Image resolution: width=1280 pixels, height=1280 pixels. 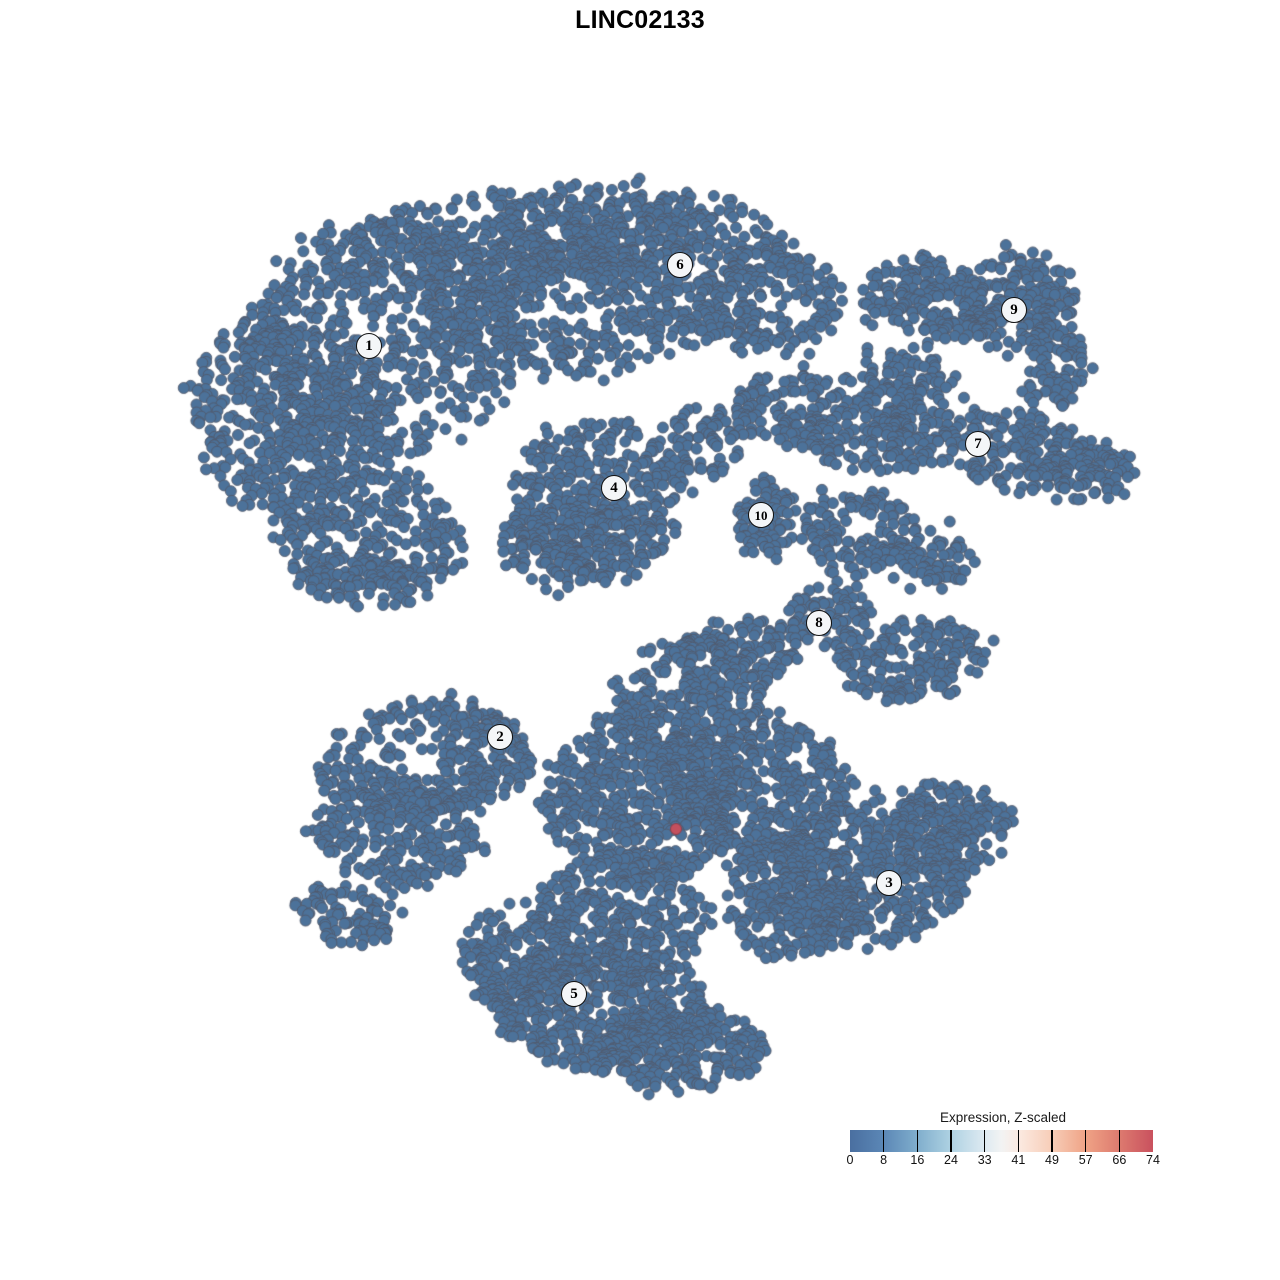 What do you see at coordinates (884, 1160) in the screenshot?
I see `legend-tick-label: 8` at bounding box center [884, 1160].